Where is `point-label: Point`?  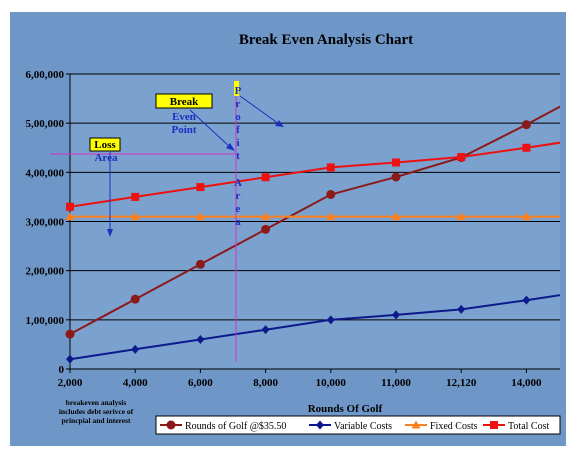 point-label: Point is located at coordinates (183, 130).